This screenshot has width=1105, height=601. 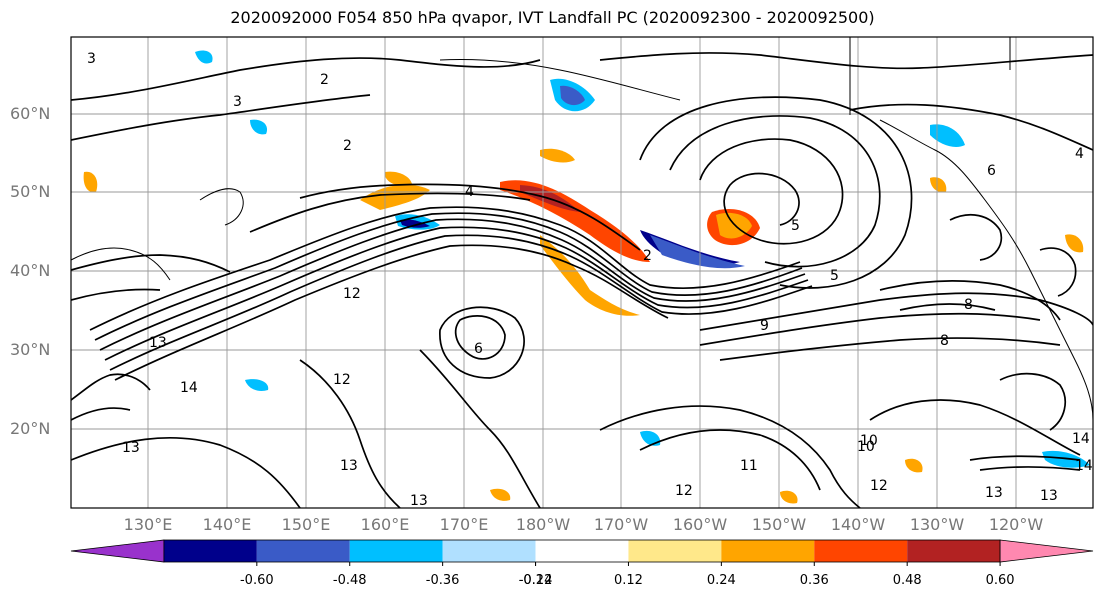 I want to click on lat-label-50n: 50°N, so click(x=30, y=191).